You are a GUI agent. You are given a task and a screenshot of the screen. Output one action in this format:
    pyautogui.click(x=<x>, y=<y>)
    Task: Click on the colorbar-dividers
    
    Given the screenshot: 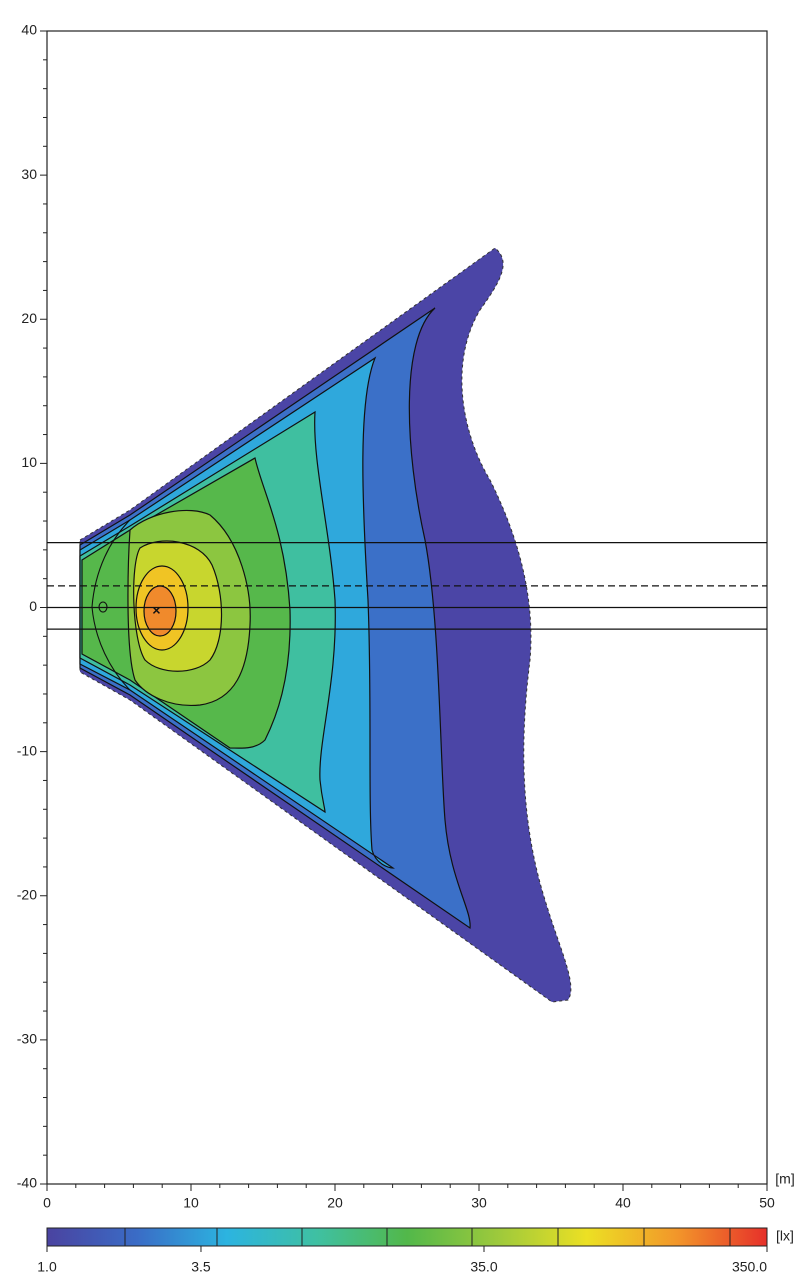 What is the action you would take?
    pyautogui.click(x=427, y=1237)
    